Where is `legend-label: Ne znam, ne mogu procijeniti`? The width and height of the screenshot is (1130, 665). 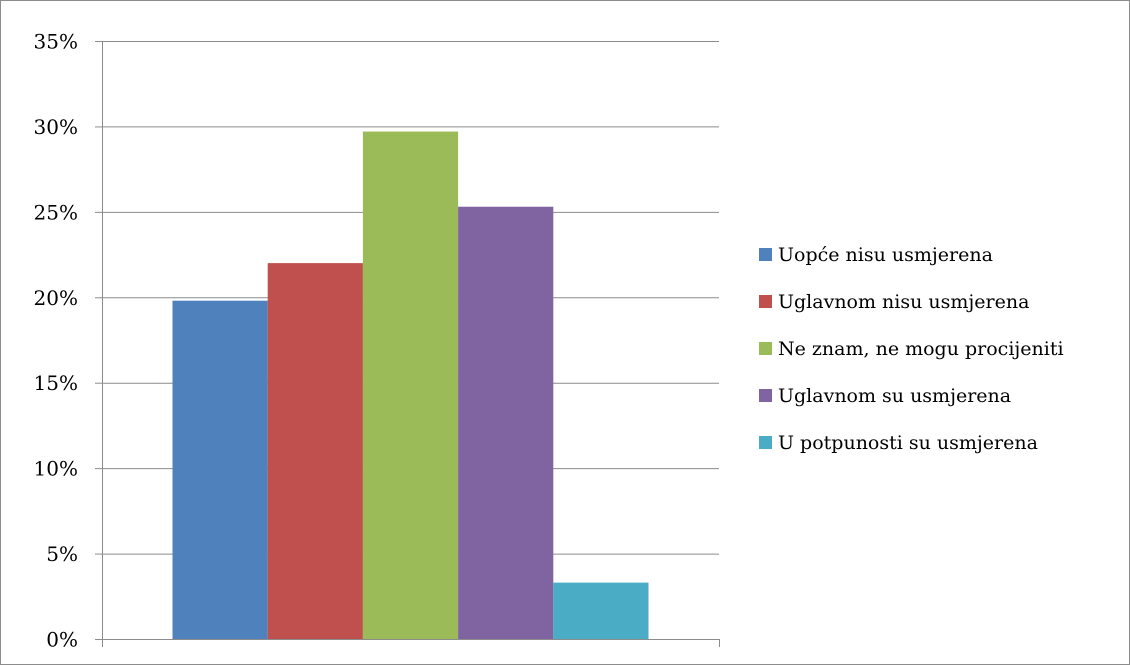 legend-label: Ne znam, ne mogu procijeniti is located at coordinates (921, 348).